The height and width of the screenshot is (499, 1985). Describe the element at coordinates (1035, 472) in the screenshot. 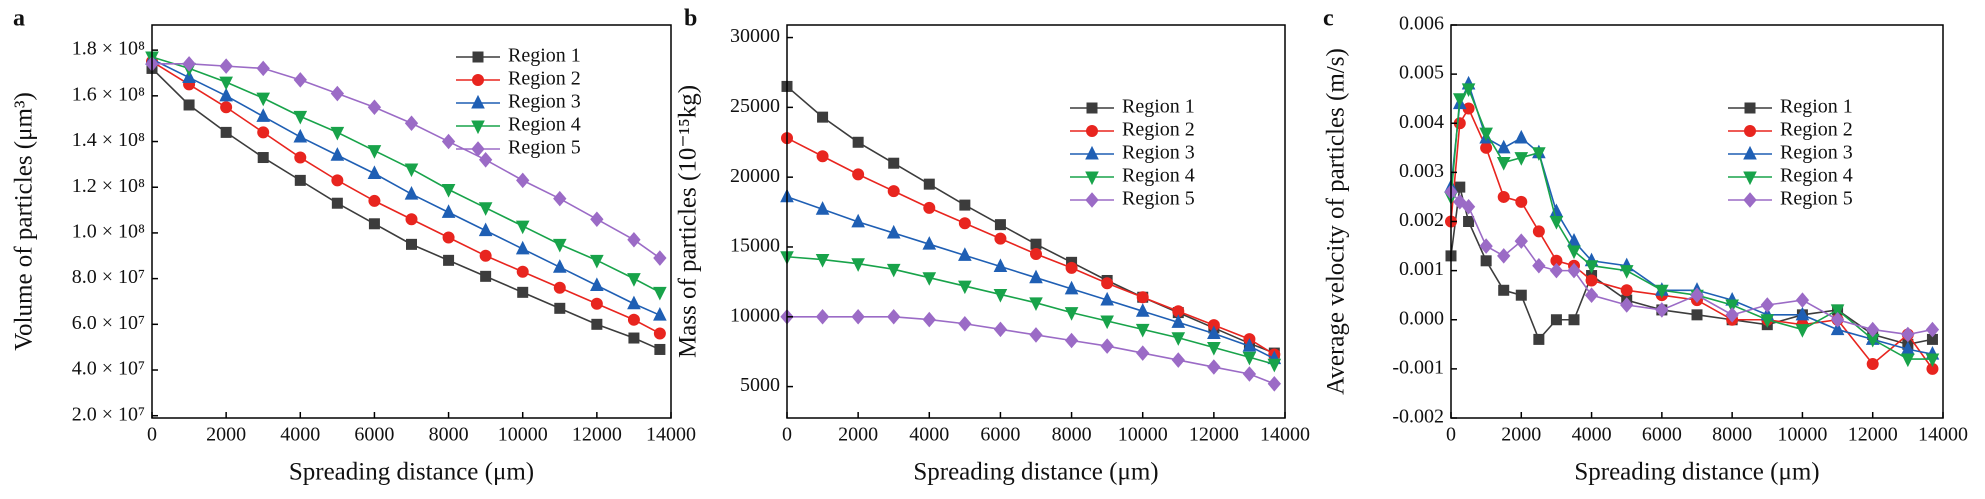

I see `x-axis-title: Spreading distance (μm)` at that location.